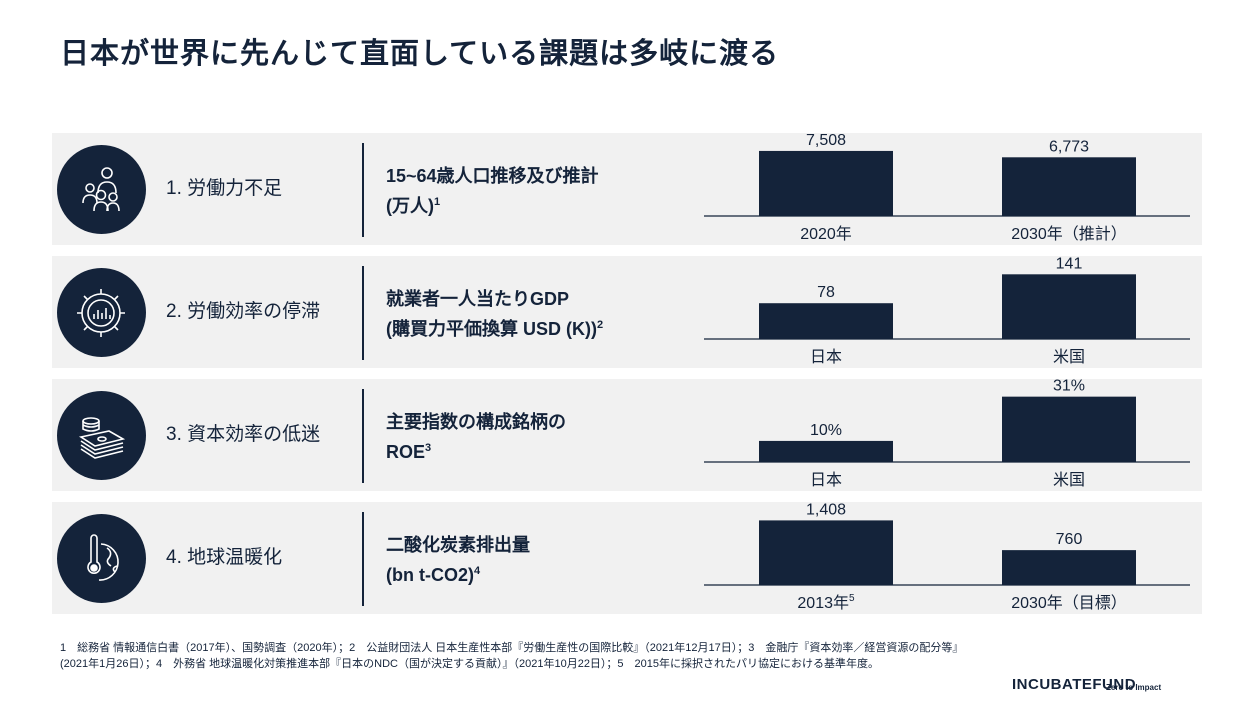 This screenshot has height=709, width=1260. Describe the element at coordinates (243, 434) in the screenshot. I see `issue-label: 3. 資本効率の低迷` at that location.